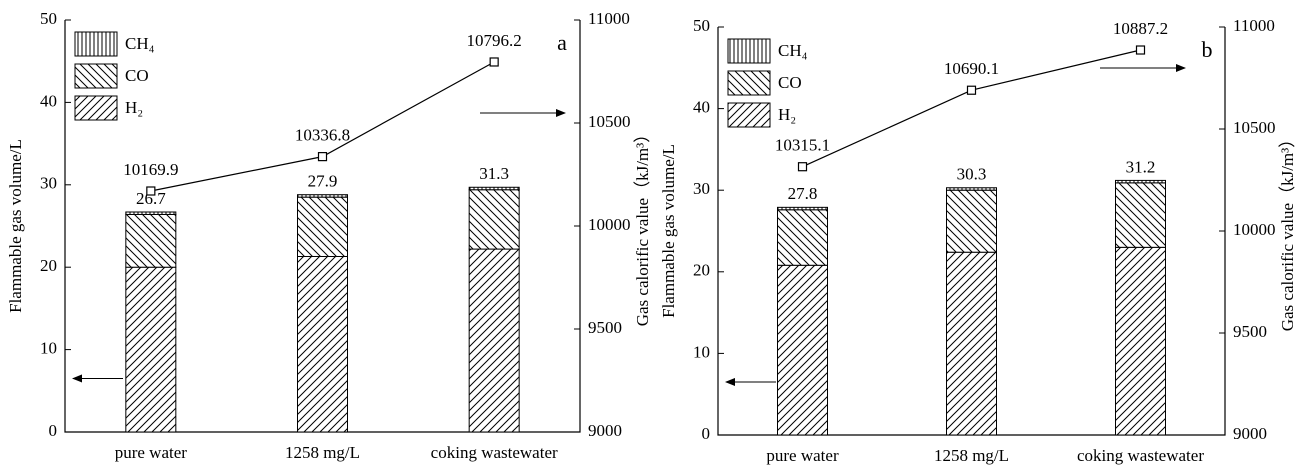 The image size is (1316, 466). I want to click on line-value-label: 10169.9, so click(150, 169).